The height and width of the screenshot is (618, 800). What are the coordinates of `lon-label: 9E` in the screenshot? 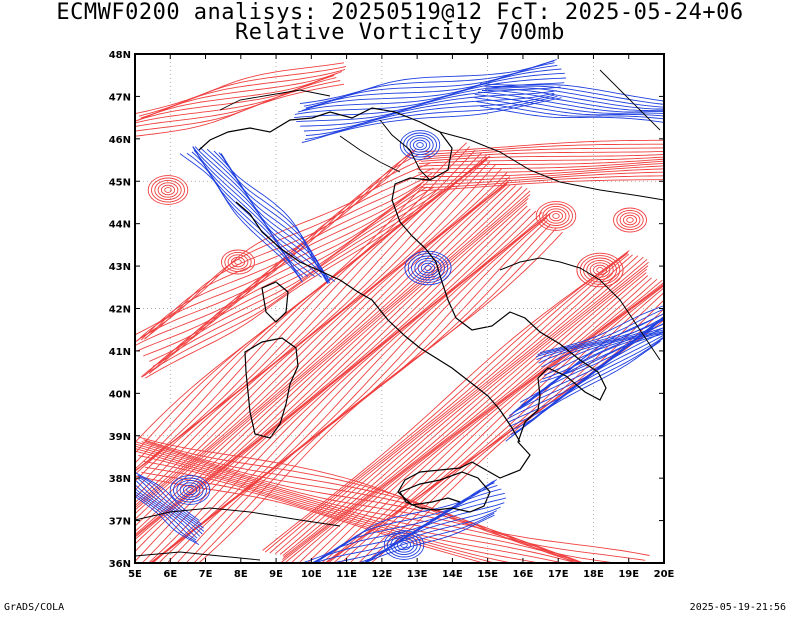 It's located at (276, 574).